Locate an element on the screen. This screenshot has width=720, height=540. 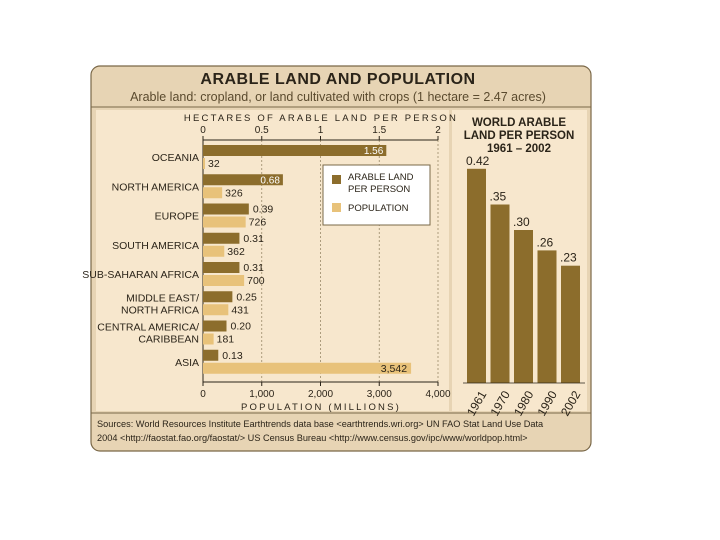
category-label: CARIBBEAN is located at coordinates (168, 340).